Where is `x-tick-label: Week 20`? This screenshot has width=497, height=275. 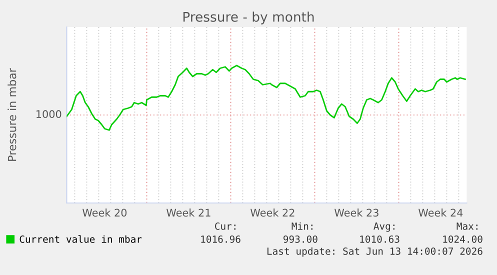 x-tick-label: Week 20 is located at coordinates (104, 212).